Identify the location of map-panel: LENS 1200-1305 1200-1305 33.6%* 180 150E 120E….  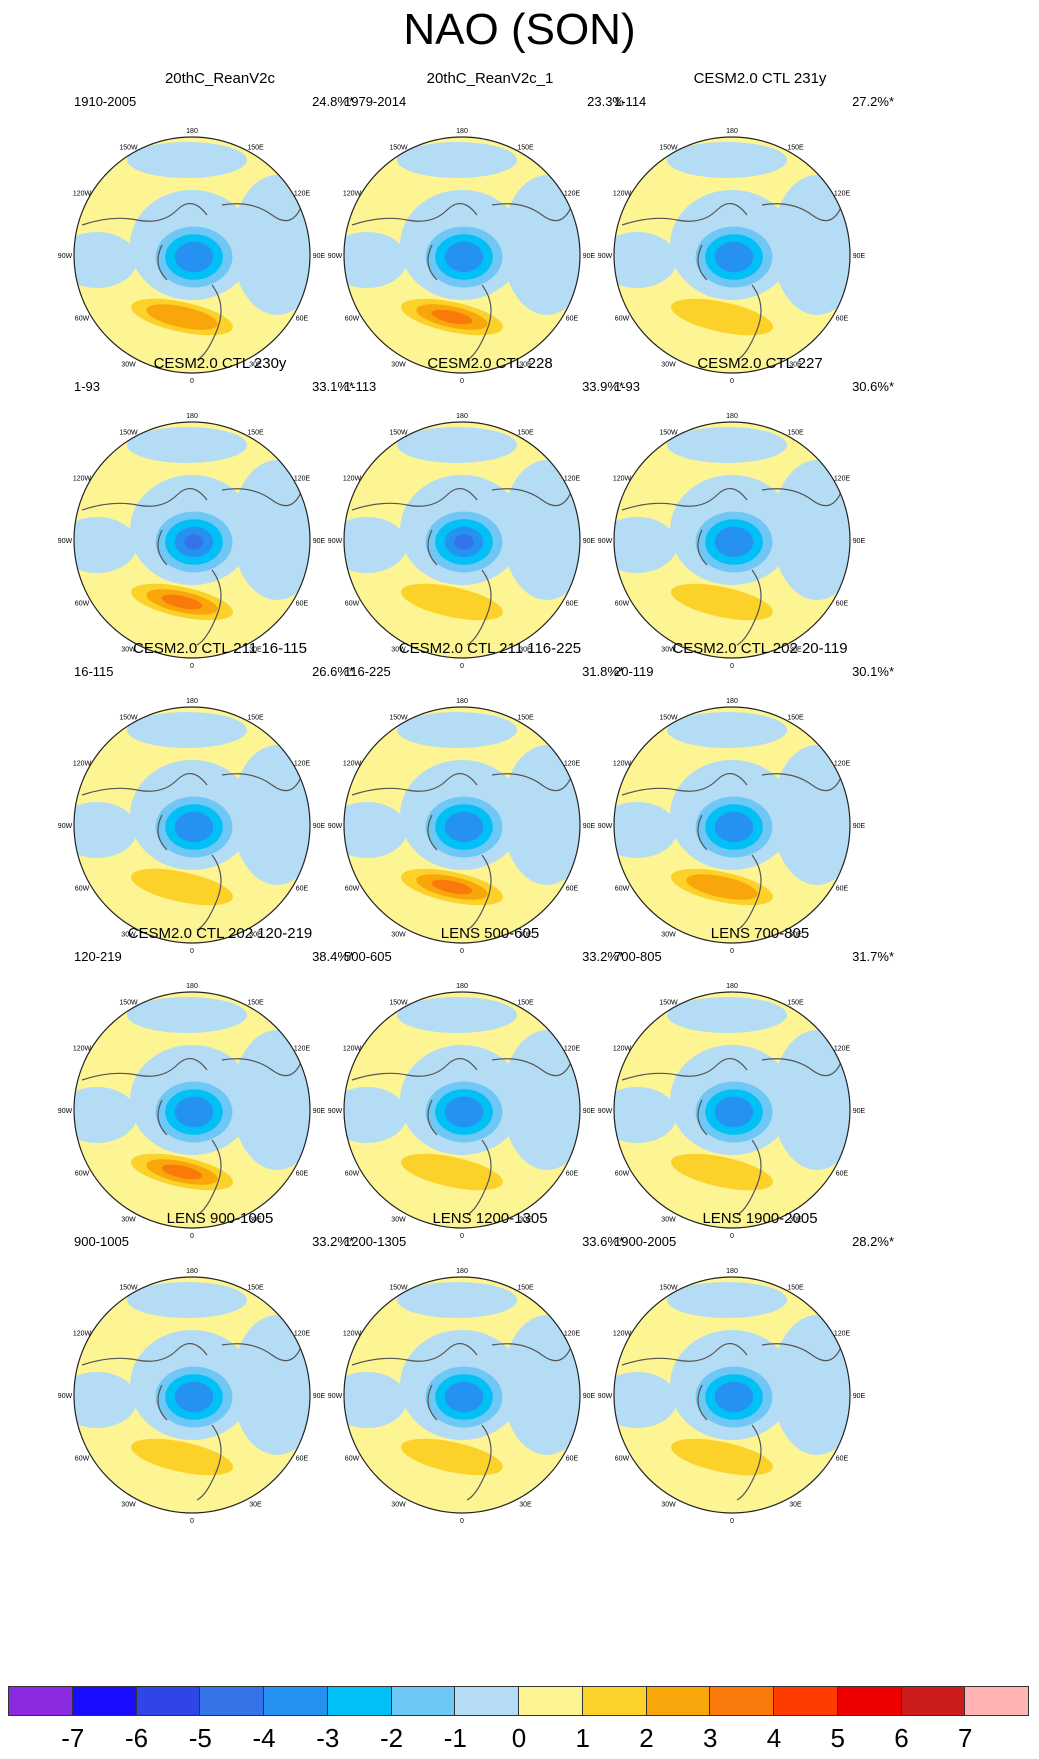
(489, 1367).